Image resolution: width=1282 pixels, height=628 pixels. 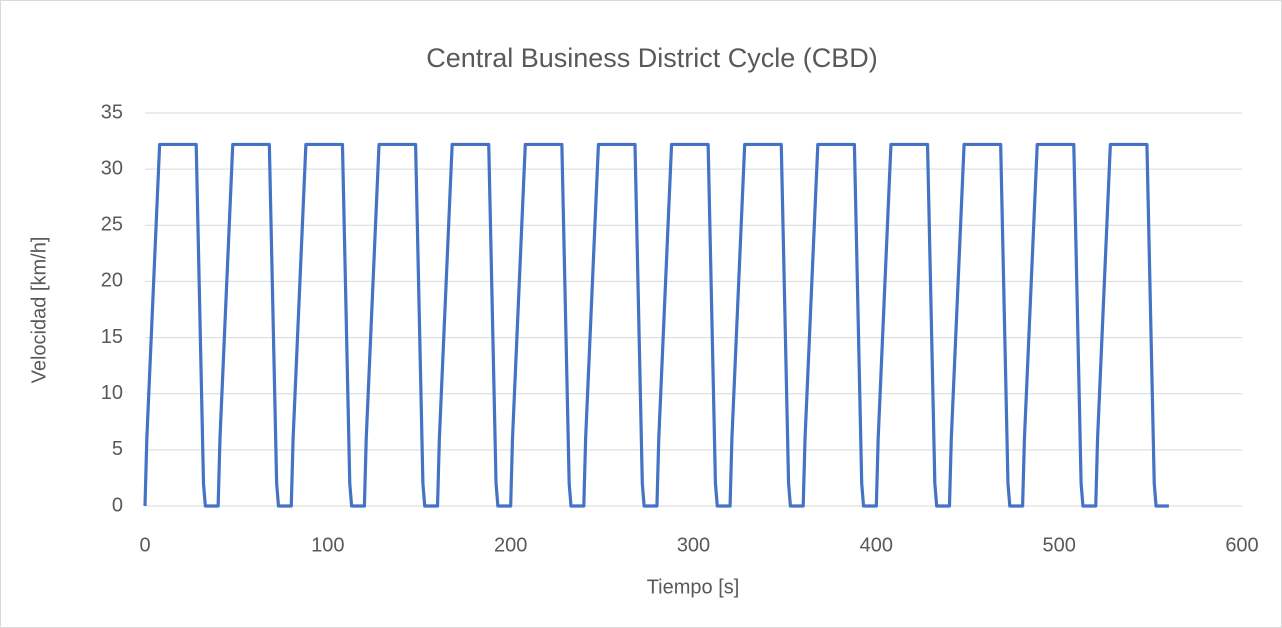 I want to click on x-tick-label: 300, so click(x=693, y=545).